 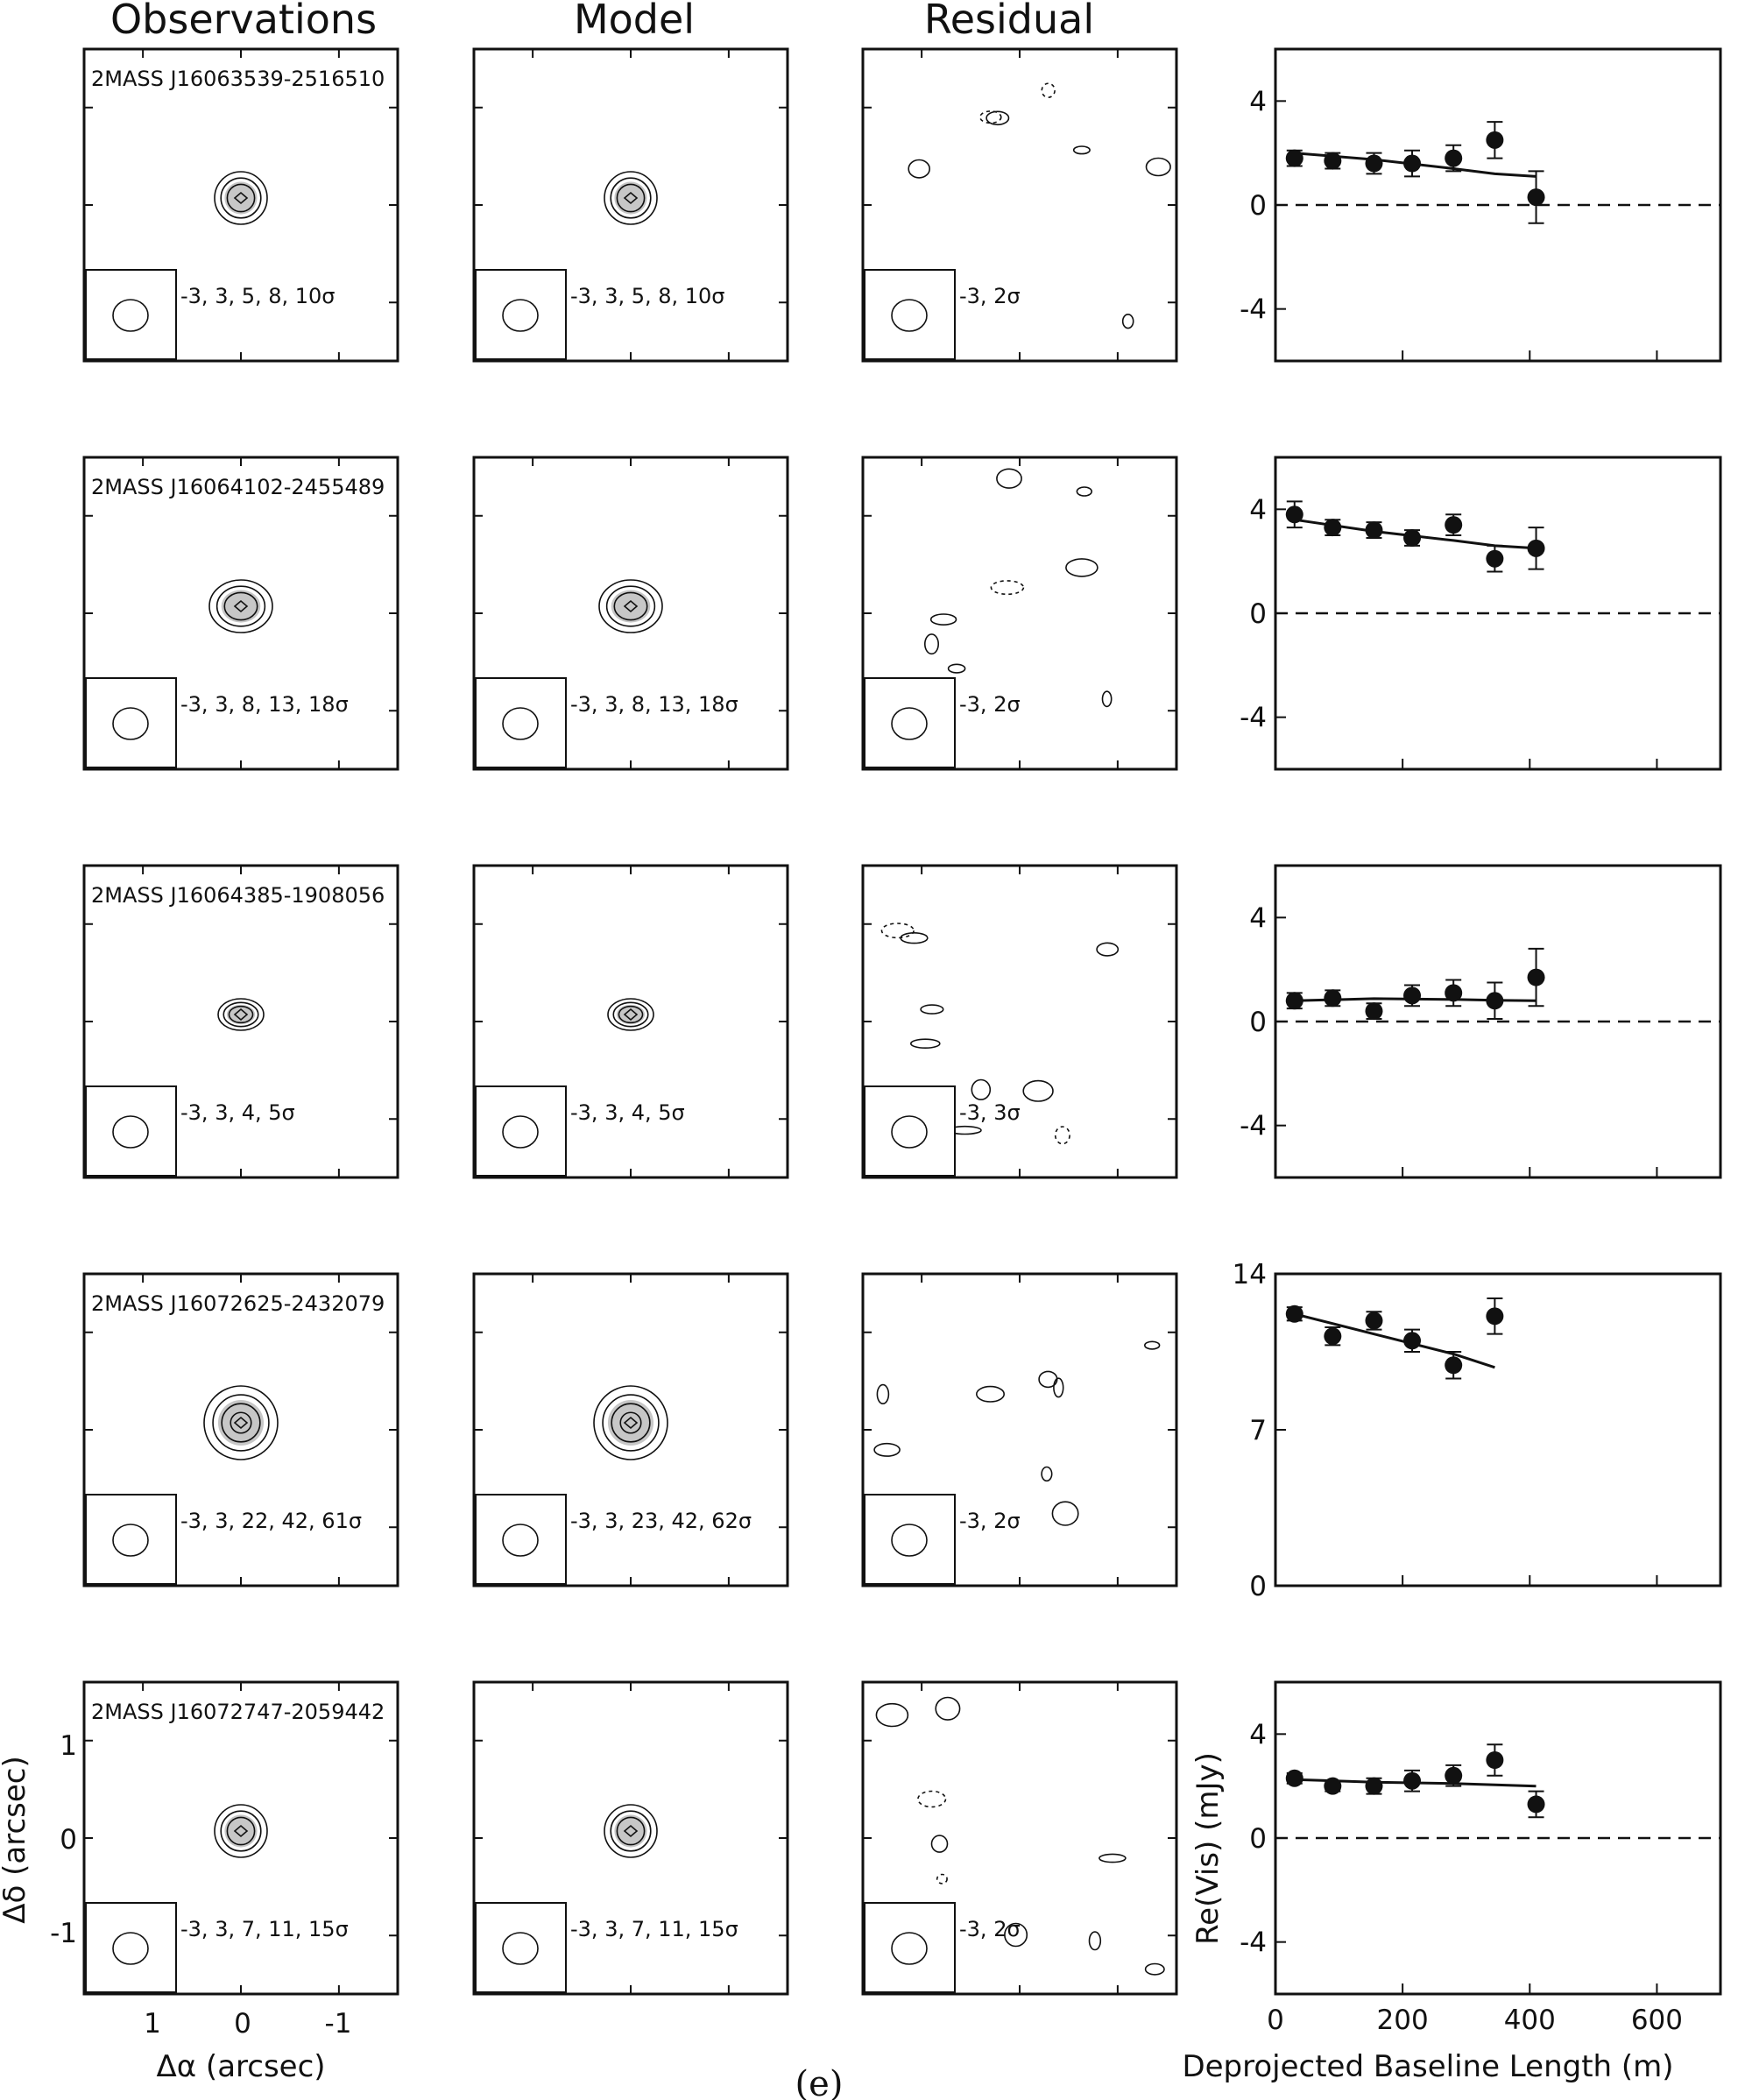 What do you see at coordinates (1657, 2021) in the screenshot?
I see `x-tick-label: 600` at bounding box center [1657, 2021].